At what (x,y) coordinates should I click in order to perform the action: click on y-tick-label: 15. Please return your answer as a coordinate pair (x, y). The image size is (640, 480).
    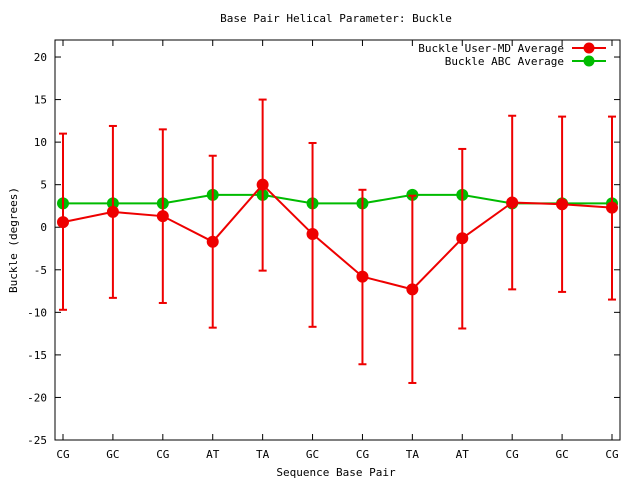
    Looking at the image, I should click on (40, 100).